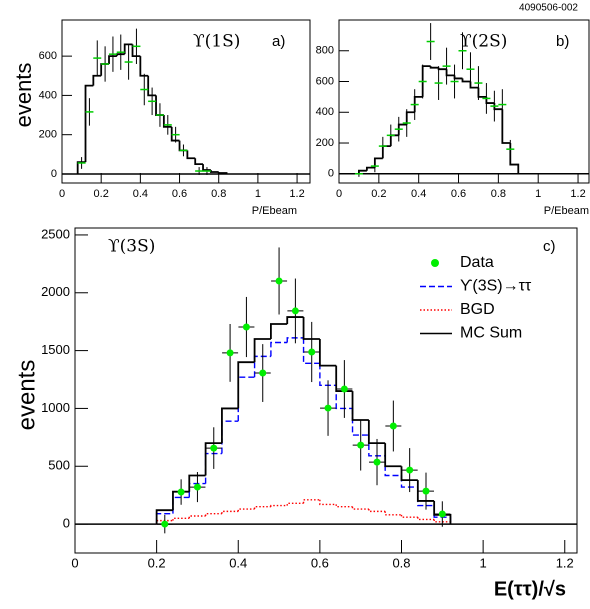 The height and width of the screenshot is (609, 590). What do you see at coordinates (66, 523) in the screenshot?
I see `y-tick-label: 0` at bounding box center [66, 523].